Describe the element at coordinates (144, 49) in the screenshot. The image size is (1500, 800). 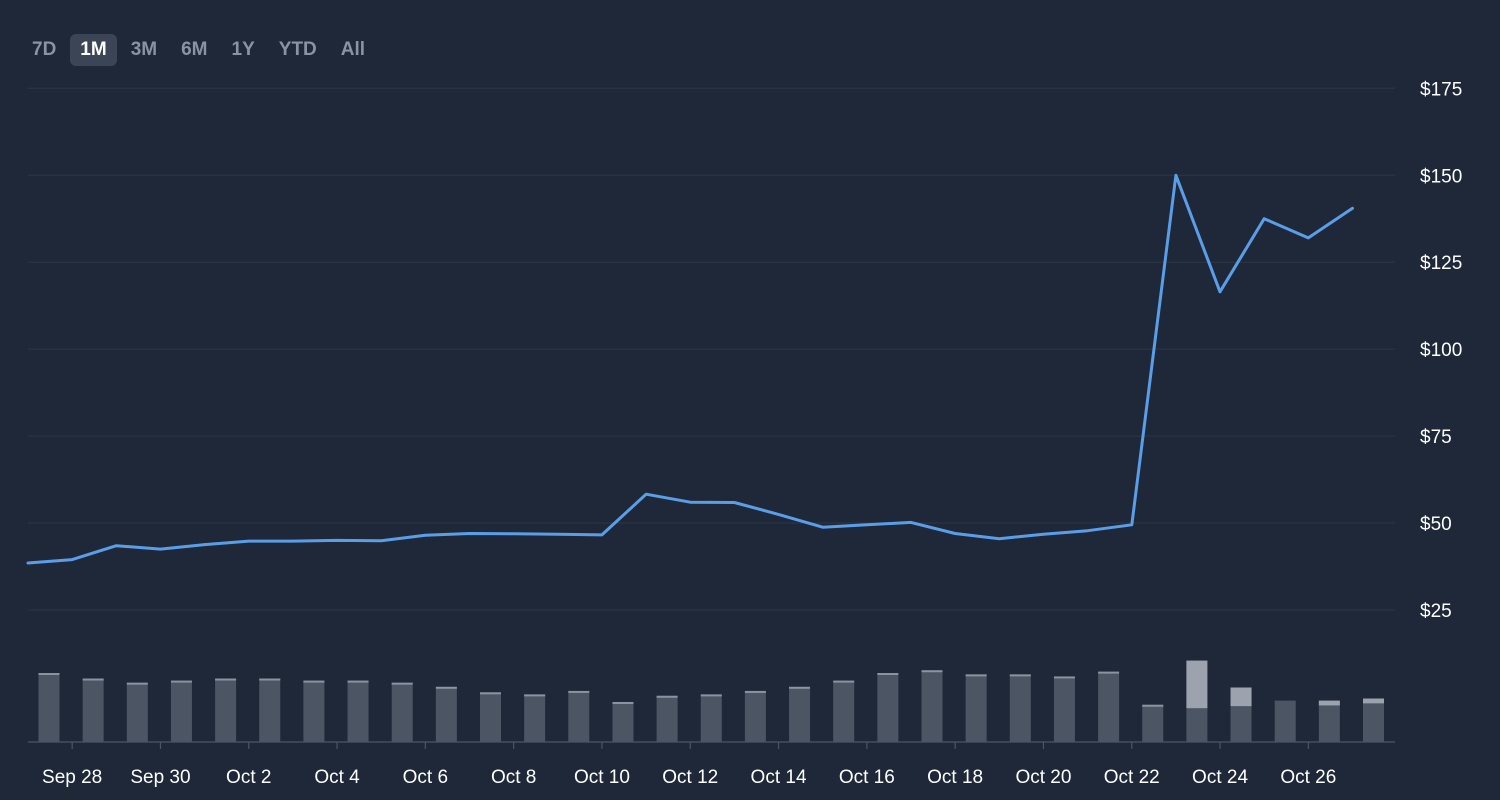
I see `range-3m-button: 3M` at that location.